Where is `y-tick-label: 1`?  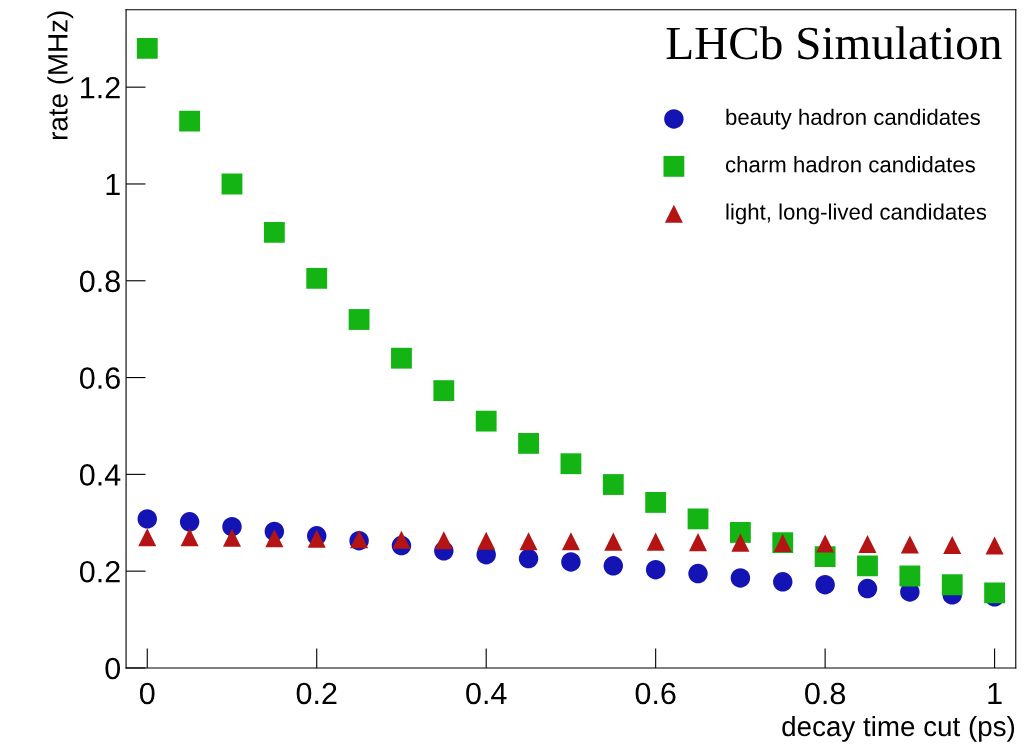
y-tick-label: 1 is located at coordinates (113, 185).